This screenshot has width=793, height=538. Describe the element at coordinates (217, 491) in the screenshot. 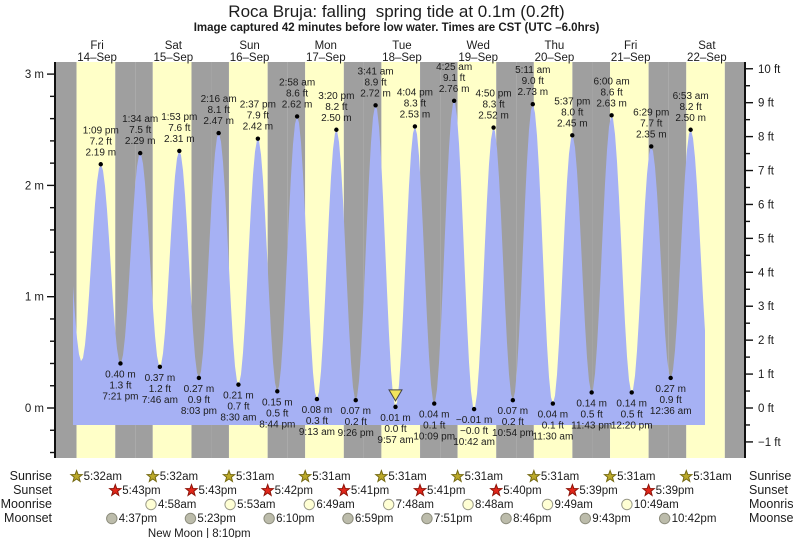

I see `sunset-time: 5:43pm` at that location.